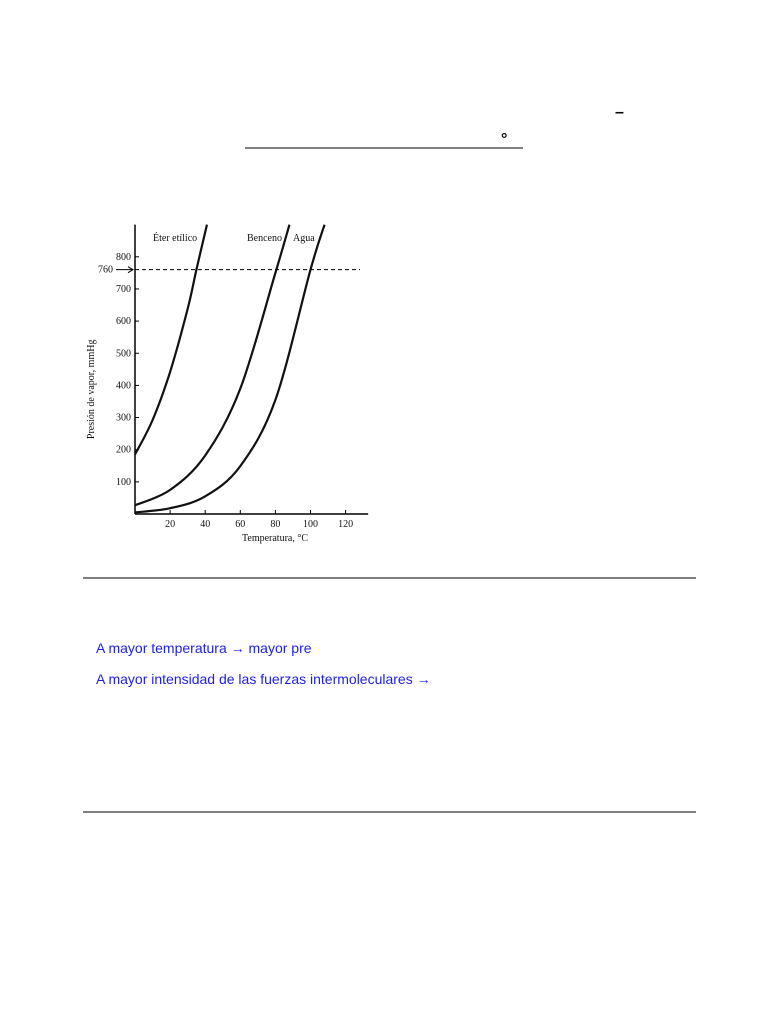 Image resolution: width=768 pixels, height=1024 pixels. What do you see at coordinates (304, 238) in the screenshot?
I see `series-label: Agua` at bounding box center [304, 238].